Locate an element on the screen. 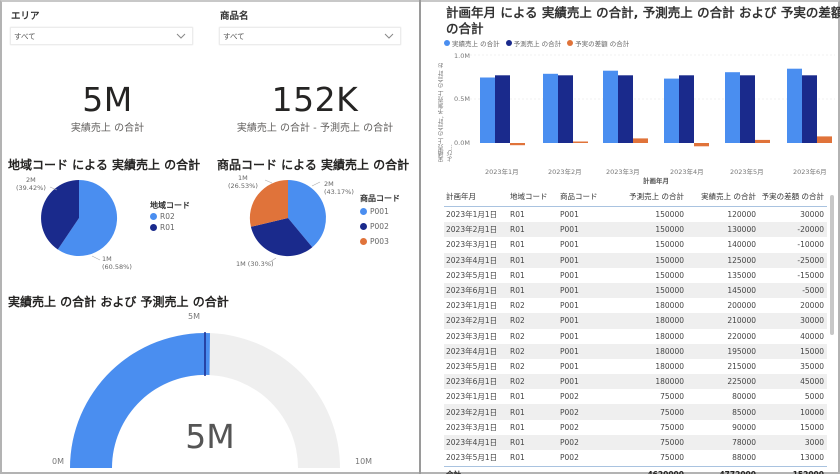 This screenshot has width=840, height=474. table-row: 2023年2月1日 R01 P001 150000 130000 -20000 is located at coordinates (635, 230).